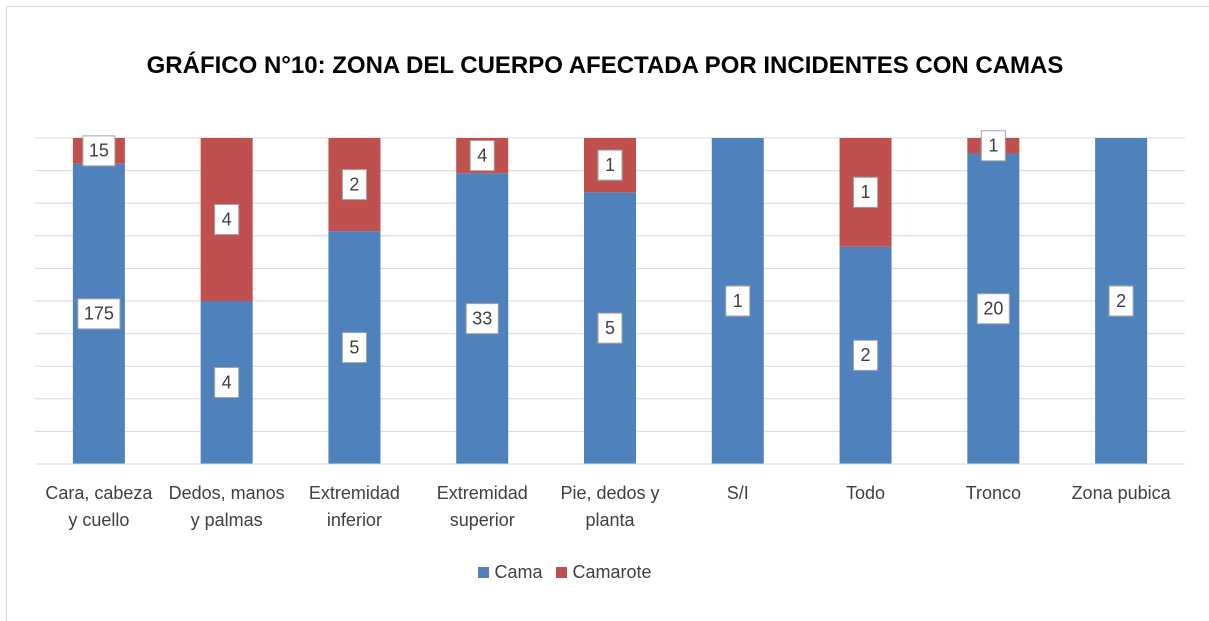 This screenshot has height=621, width=1209. Describe the element at coordinates (518, 572) in the screenshot. I see `legend-label: Cama` at that location.